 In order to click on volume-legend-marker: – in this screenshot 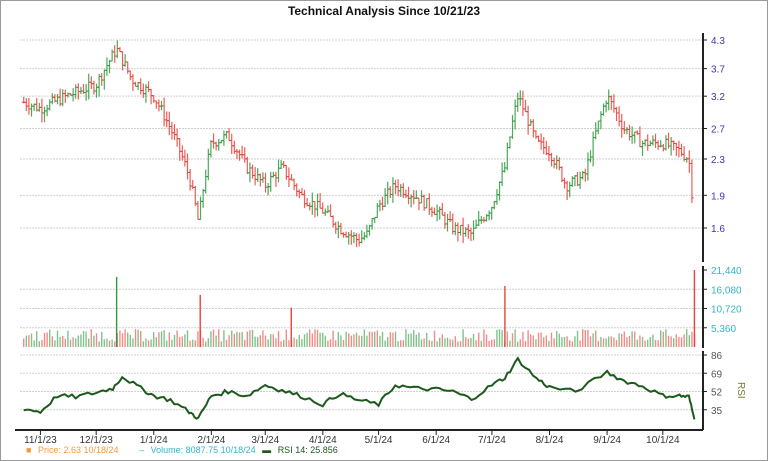, I will do `click(142, 450)`.